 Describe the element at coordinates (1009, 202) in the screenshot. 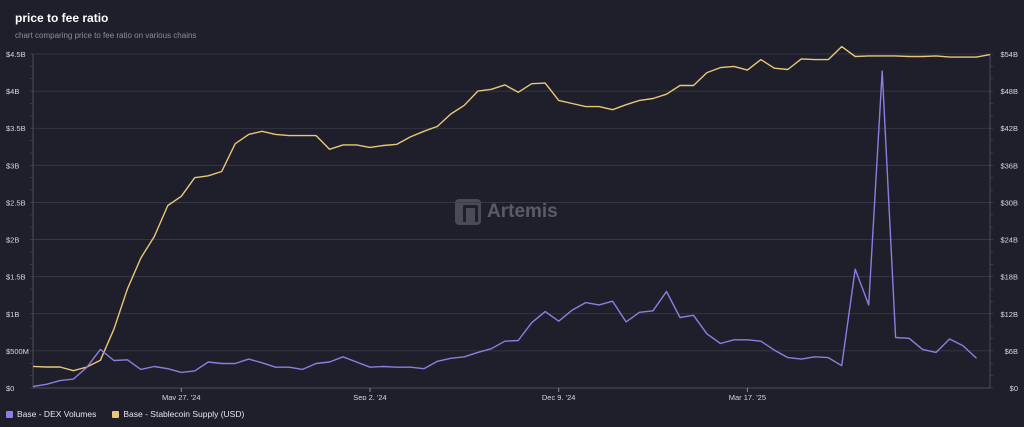

I see `y-right-tick-label: $30B` at that location.